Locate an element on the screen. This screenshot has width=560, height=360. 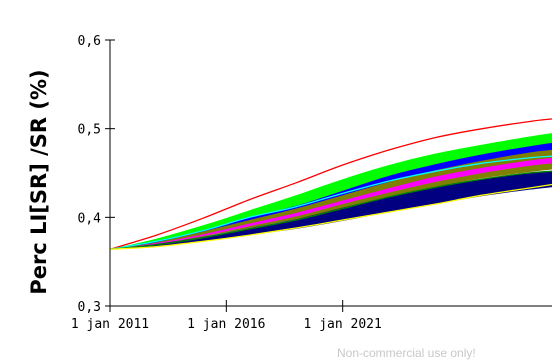
y-axis-title: Perc LI[SR] /SR (%) is located at coordinates (39, 181).